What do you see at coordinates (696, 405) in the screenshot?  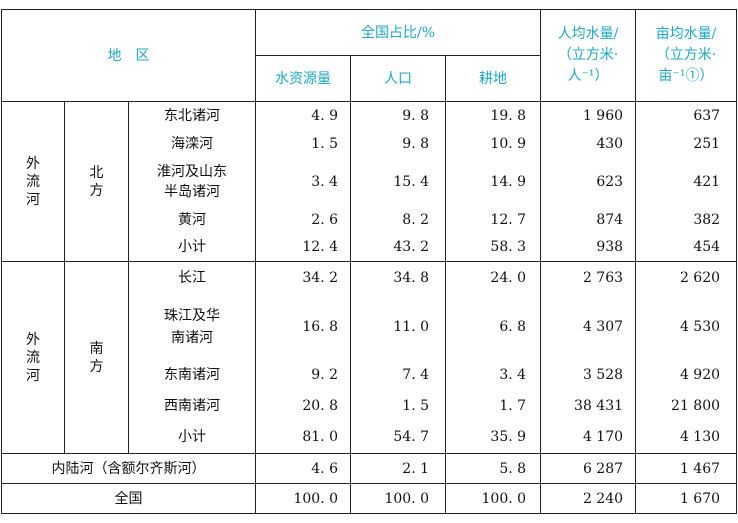 I see `value: 21 800` at bounding box center [696, 405].